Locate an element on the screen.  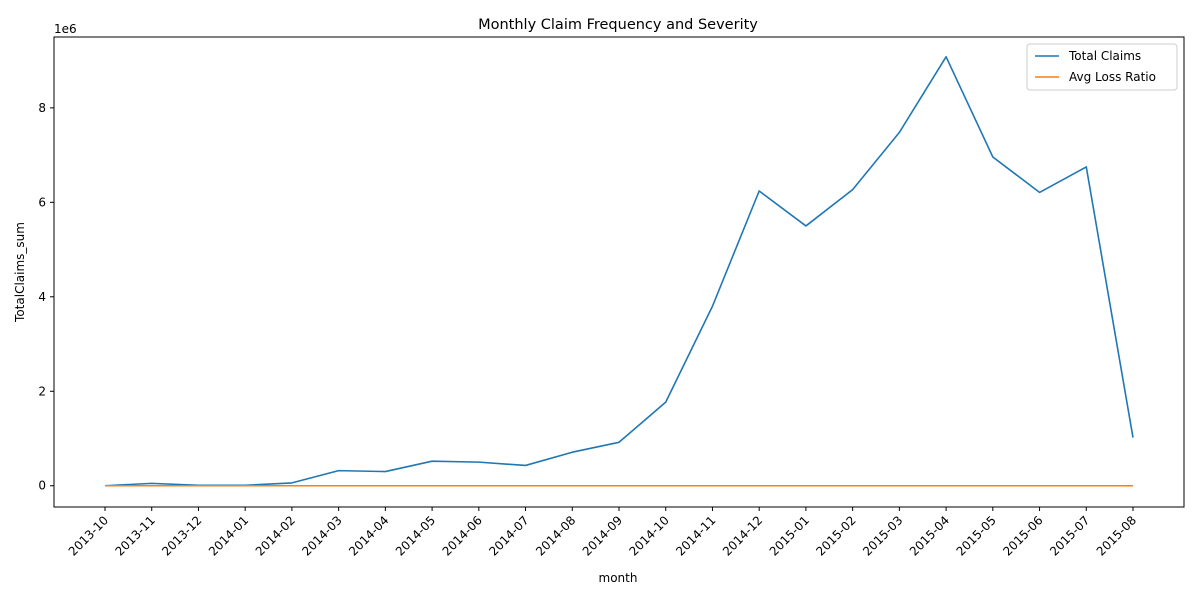
legend: Total Claims Avg Loss Ratio is located at coordinates (1102, 67).